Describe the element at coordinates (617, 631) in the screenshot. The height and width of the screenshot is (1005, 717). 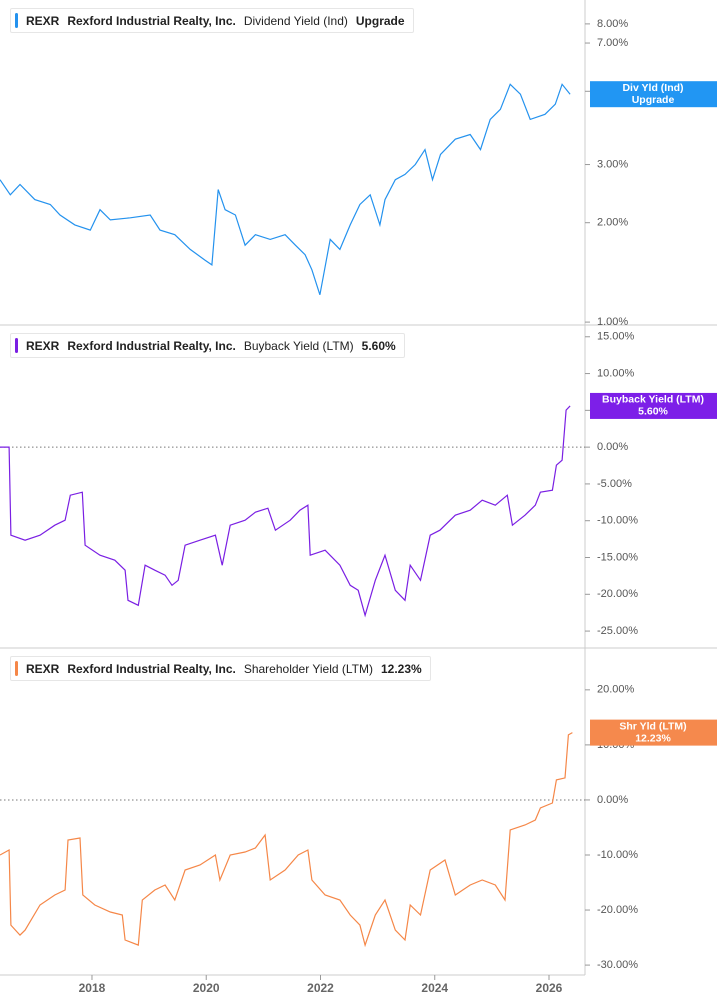
I see `y-tick-label: -25.00%` at that location.